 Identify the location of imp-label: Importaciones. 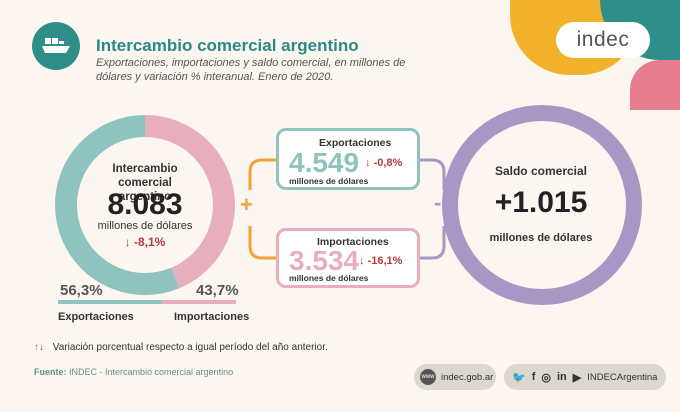
(212, 317).